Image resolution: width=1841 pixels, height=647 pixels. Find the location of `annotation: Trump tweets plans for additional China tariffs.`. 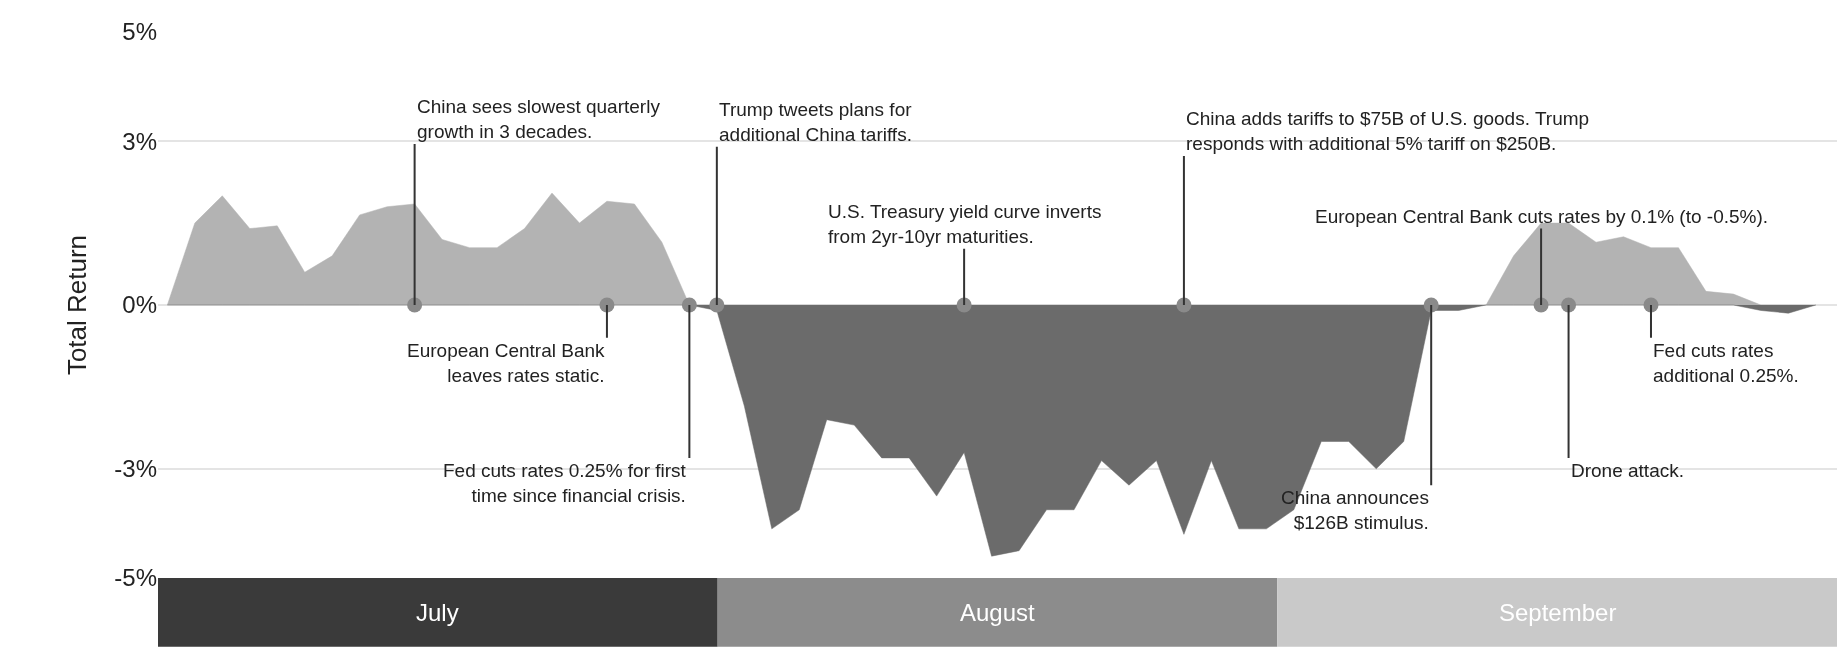

annotation: Trump tweets plans for additional China tariffs. is located at coordinates (816, 122).